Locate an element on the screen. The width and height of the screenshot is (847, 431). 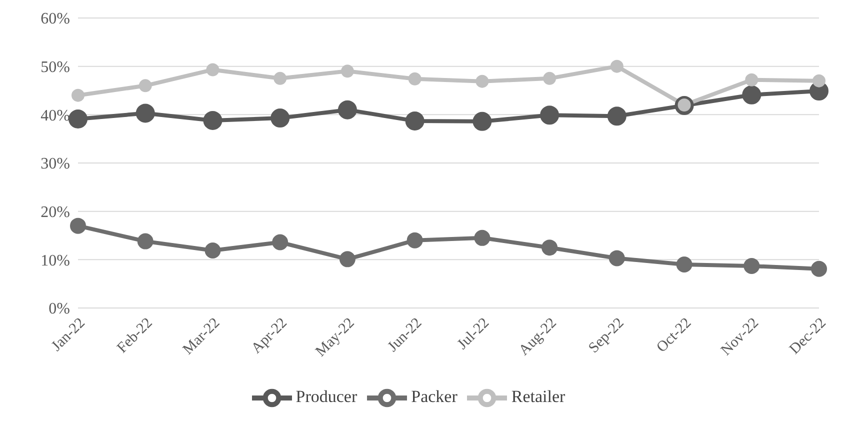
y-tick-label: 10% is located at coordinates (55, 261).